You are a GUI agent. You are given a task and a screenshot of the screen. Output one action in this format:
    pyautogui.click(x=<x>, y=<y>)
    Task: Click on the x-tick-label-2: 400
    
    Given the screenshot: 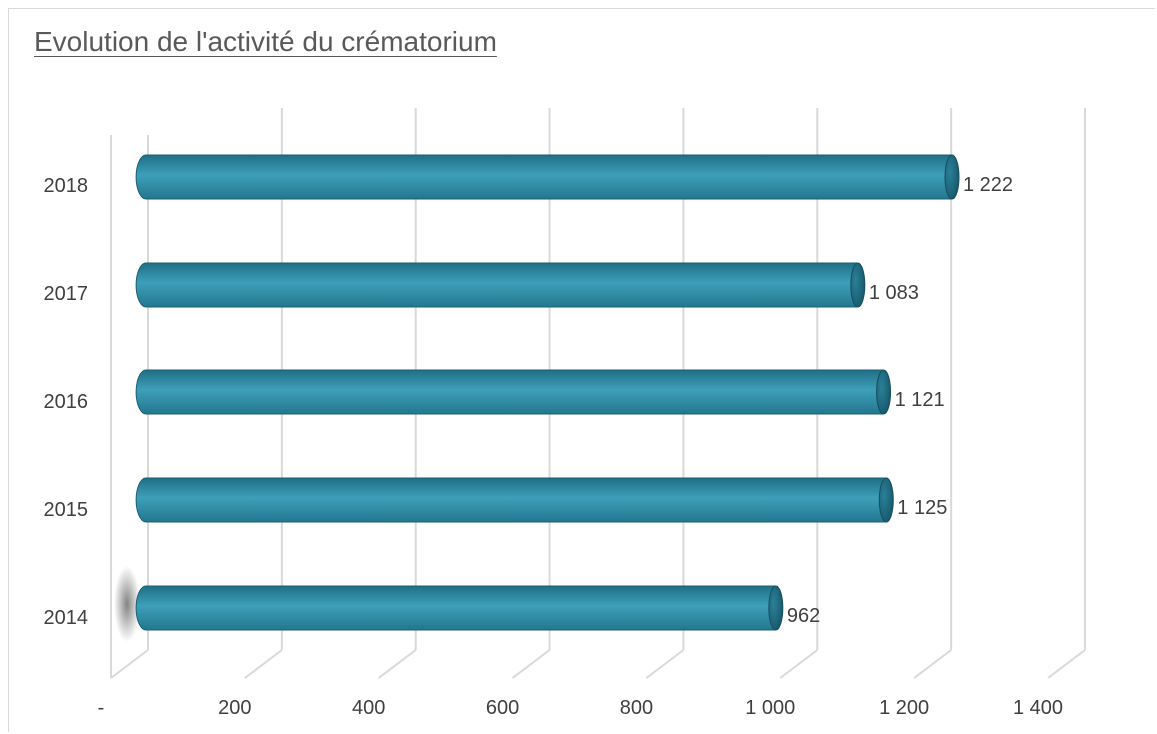 What is the action you would take?
    pyautogui.click(x=368, y=708)
    